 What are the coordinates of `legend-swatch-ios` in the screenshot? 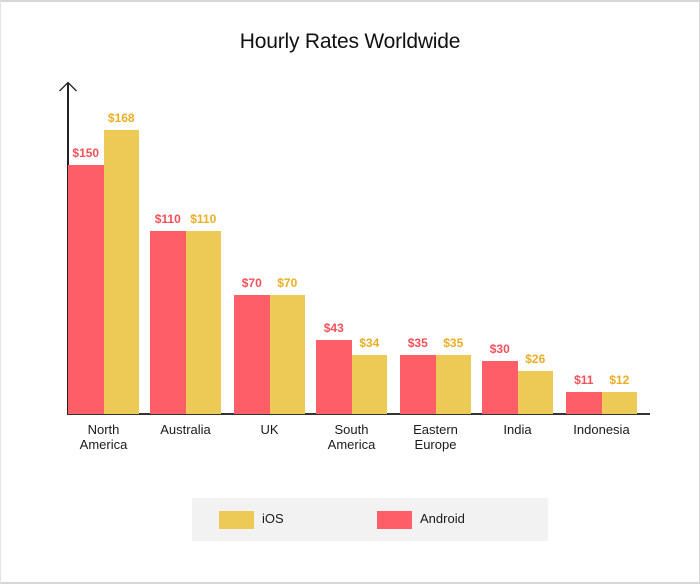 It's located at (236, 520).